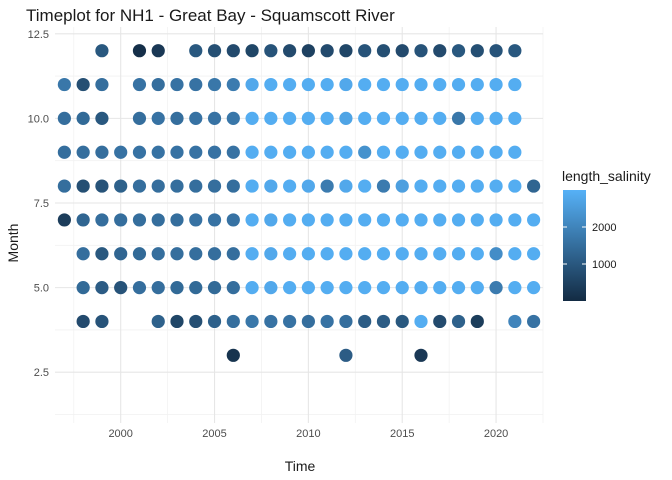 The image size is (672, 480). What do you see at coordinates (41, 373) in the screenshot?
I see `y-tick-label: 2.5` at bounding box center [41, 373].